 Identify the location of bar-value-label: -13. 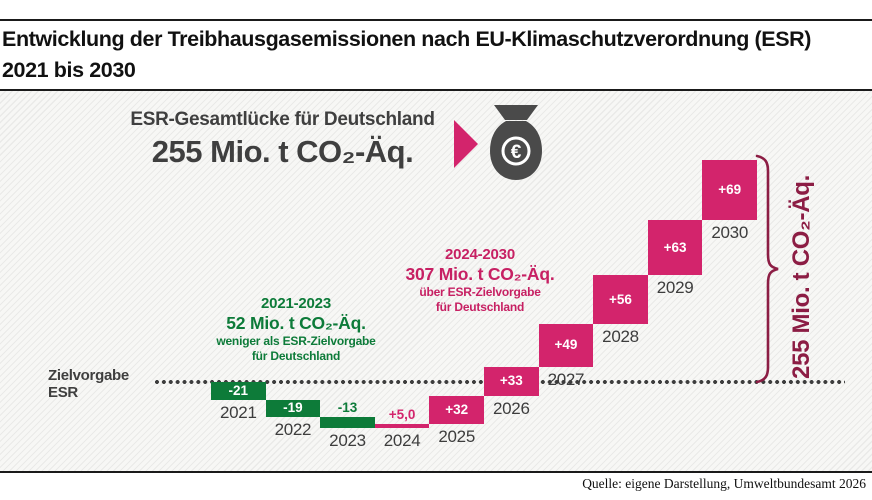
(347, 407).